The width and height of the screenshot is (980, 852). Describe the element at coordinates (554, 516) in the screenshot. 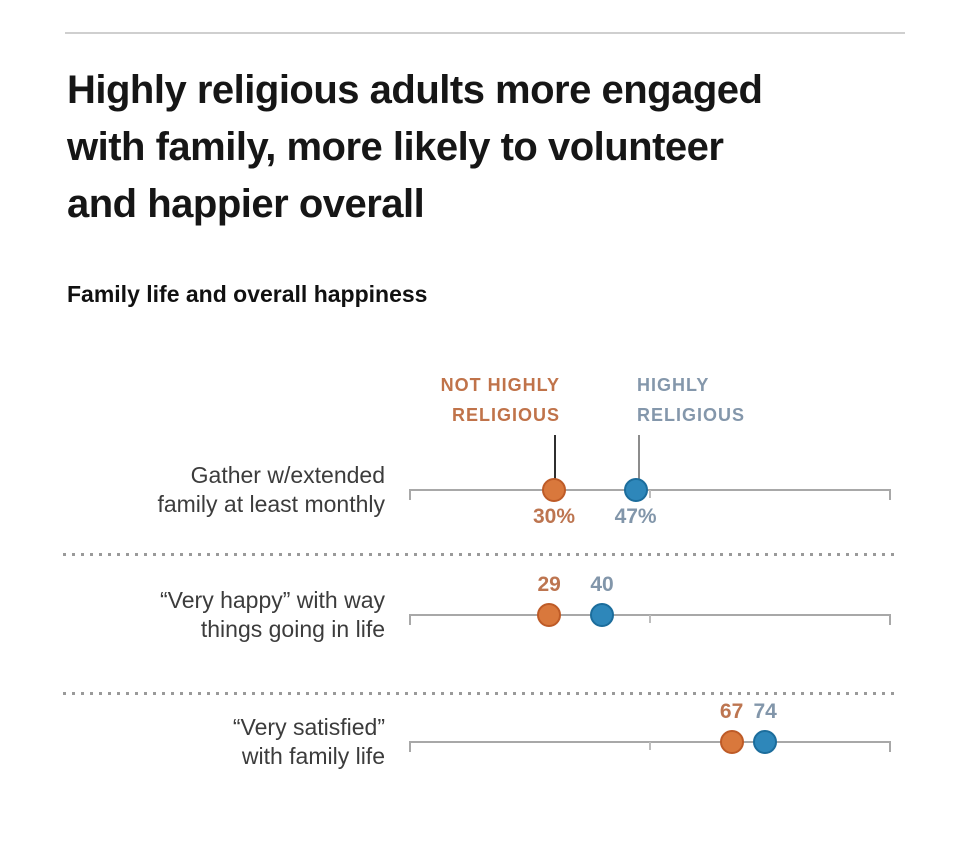

I see `value-label-not-highly: 30%` at that location.